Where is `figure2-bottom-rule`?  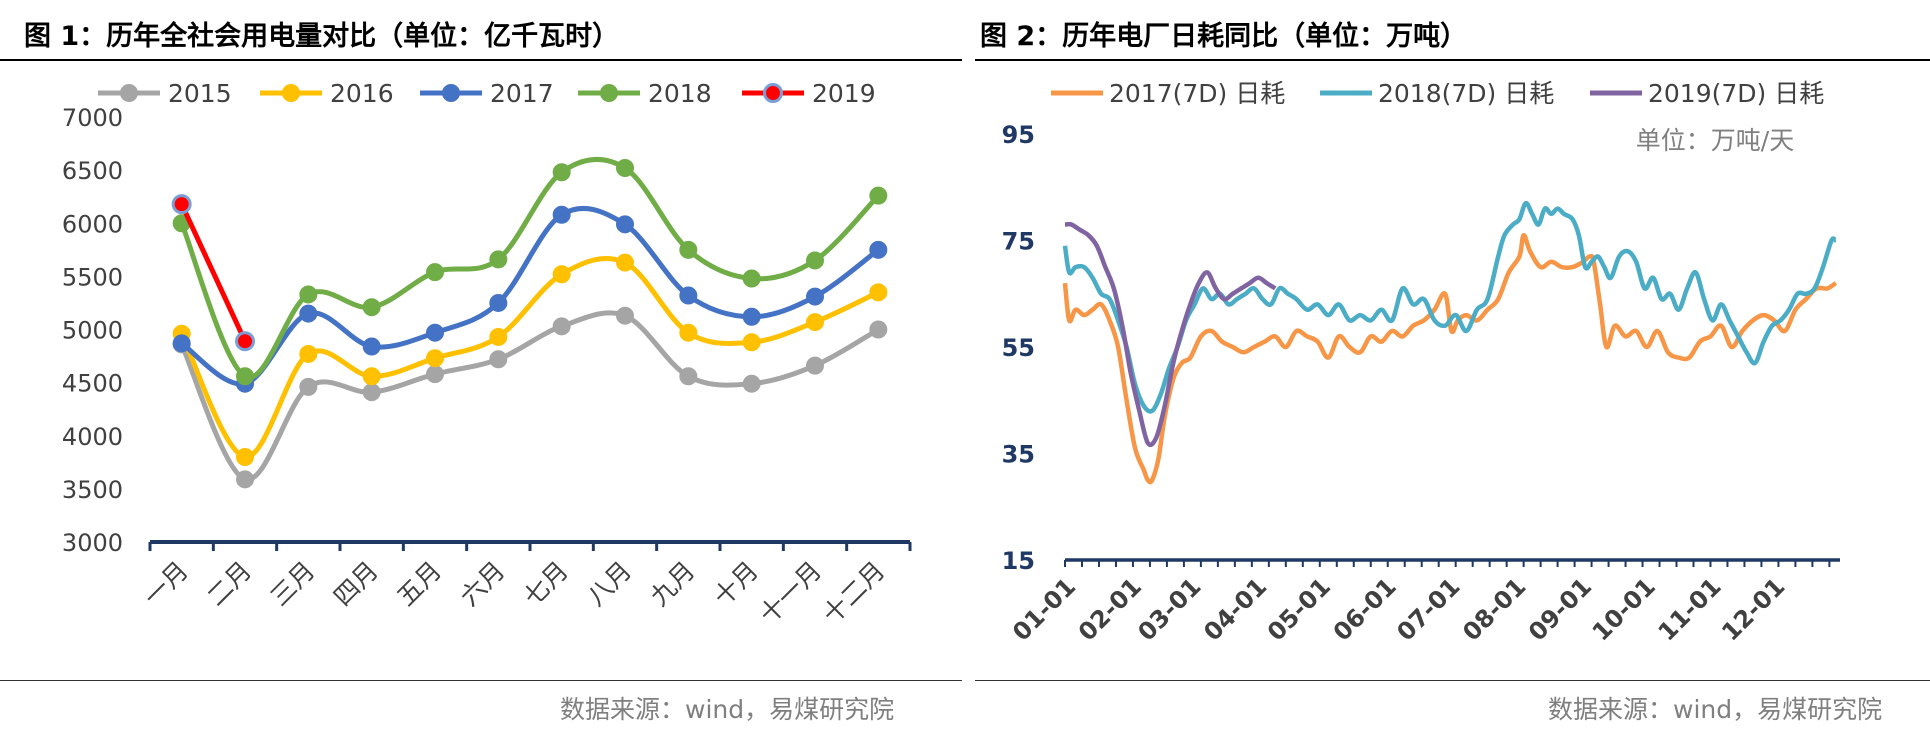
figure2-bottom-rule is located at coordinates (1452, 680).